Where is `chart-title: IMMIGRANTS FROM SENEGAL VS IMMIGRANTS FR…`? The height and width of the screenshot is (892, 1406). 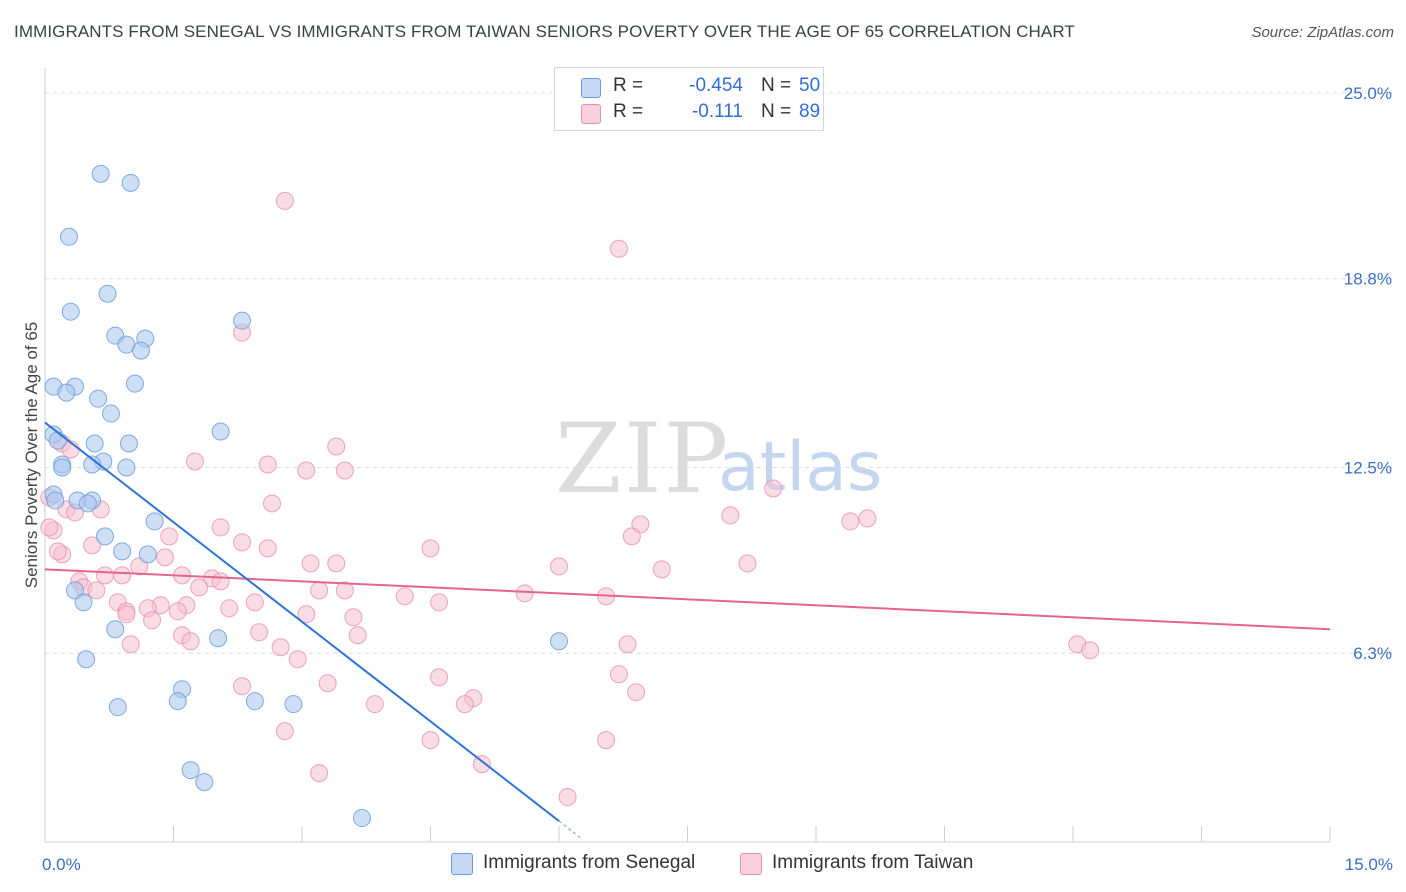
chart-title: IMMIGRANTS FROM SENEGAL VS IMMIGRANTS FR… is located at coordinates (544, 31).